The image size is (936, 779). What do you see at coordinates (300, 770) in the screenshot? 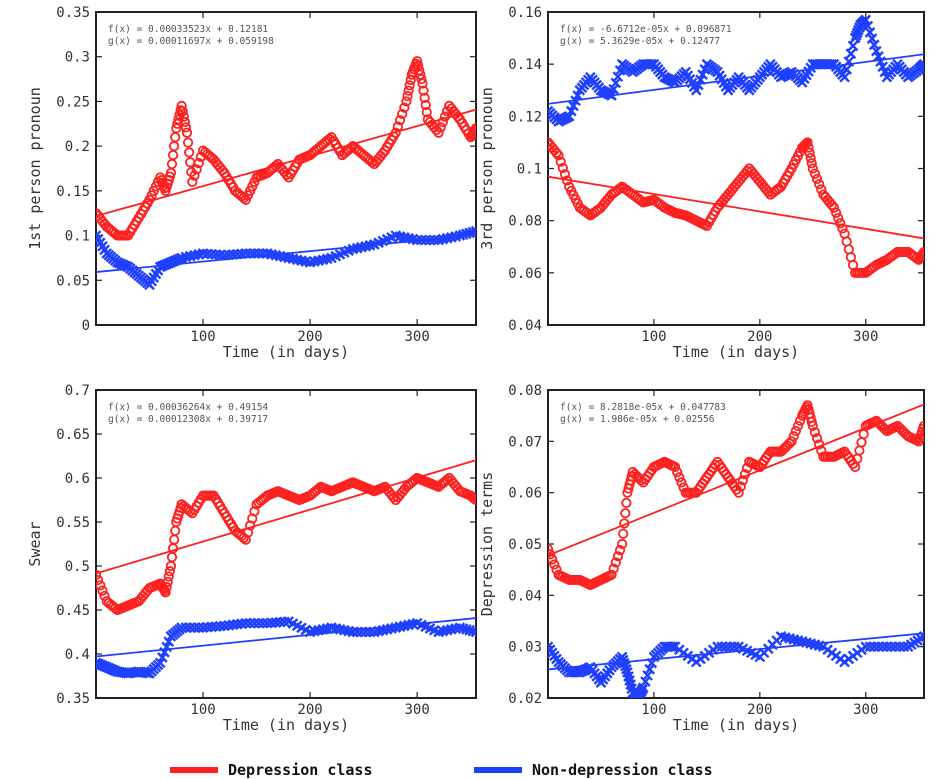
I see `legend-label-depression: Depression class` at bounding box center [300, 770].